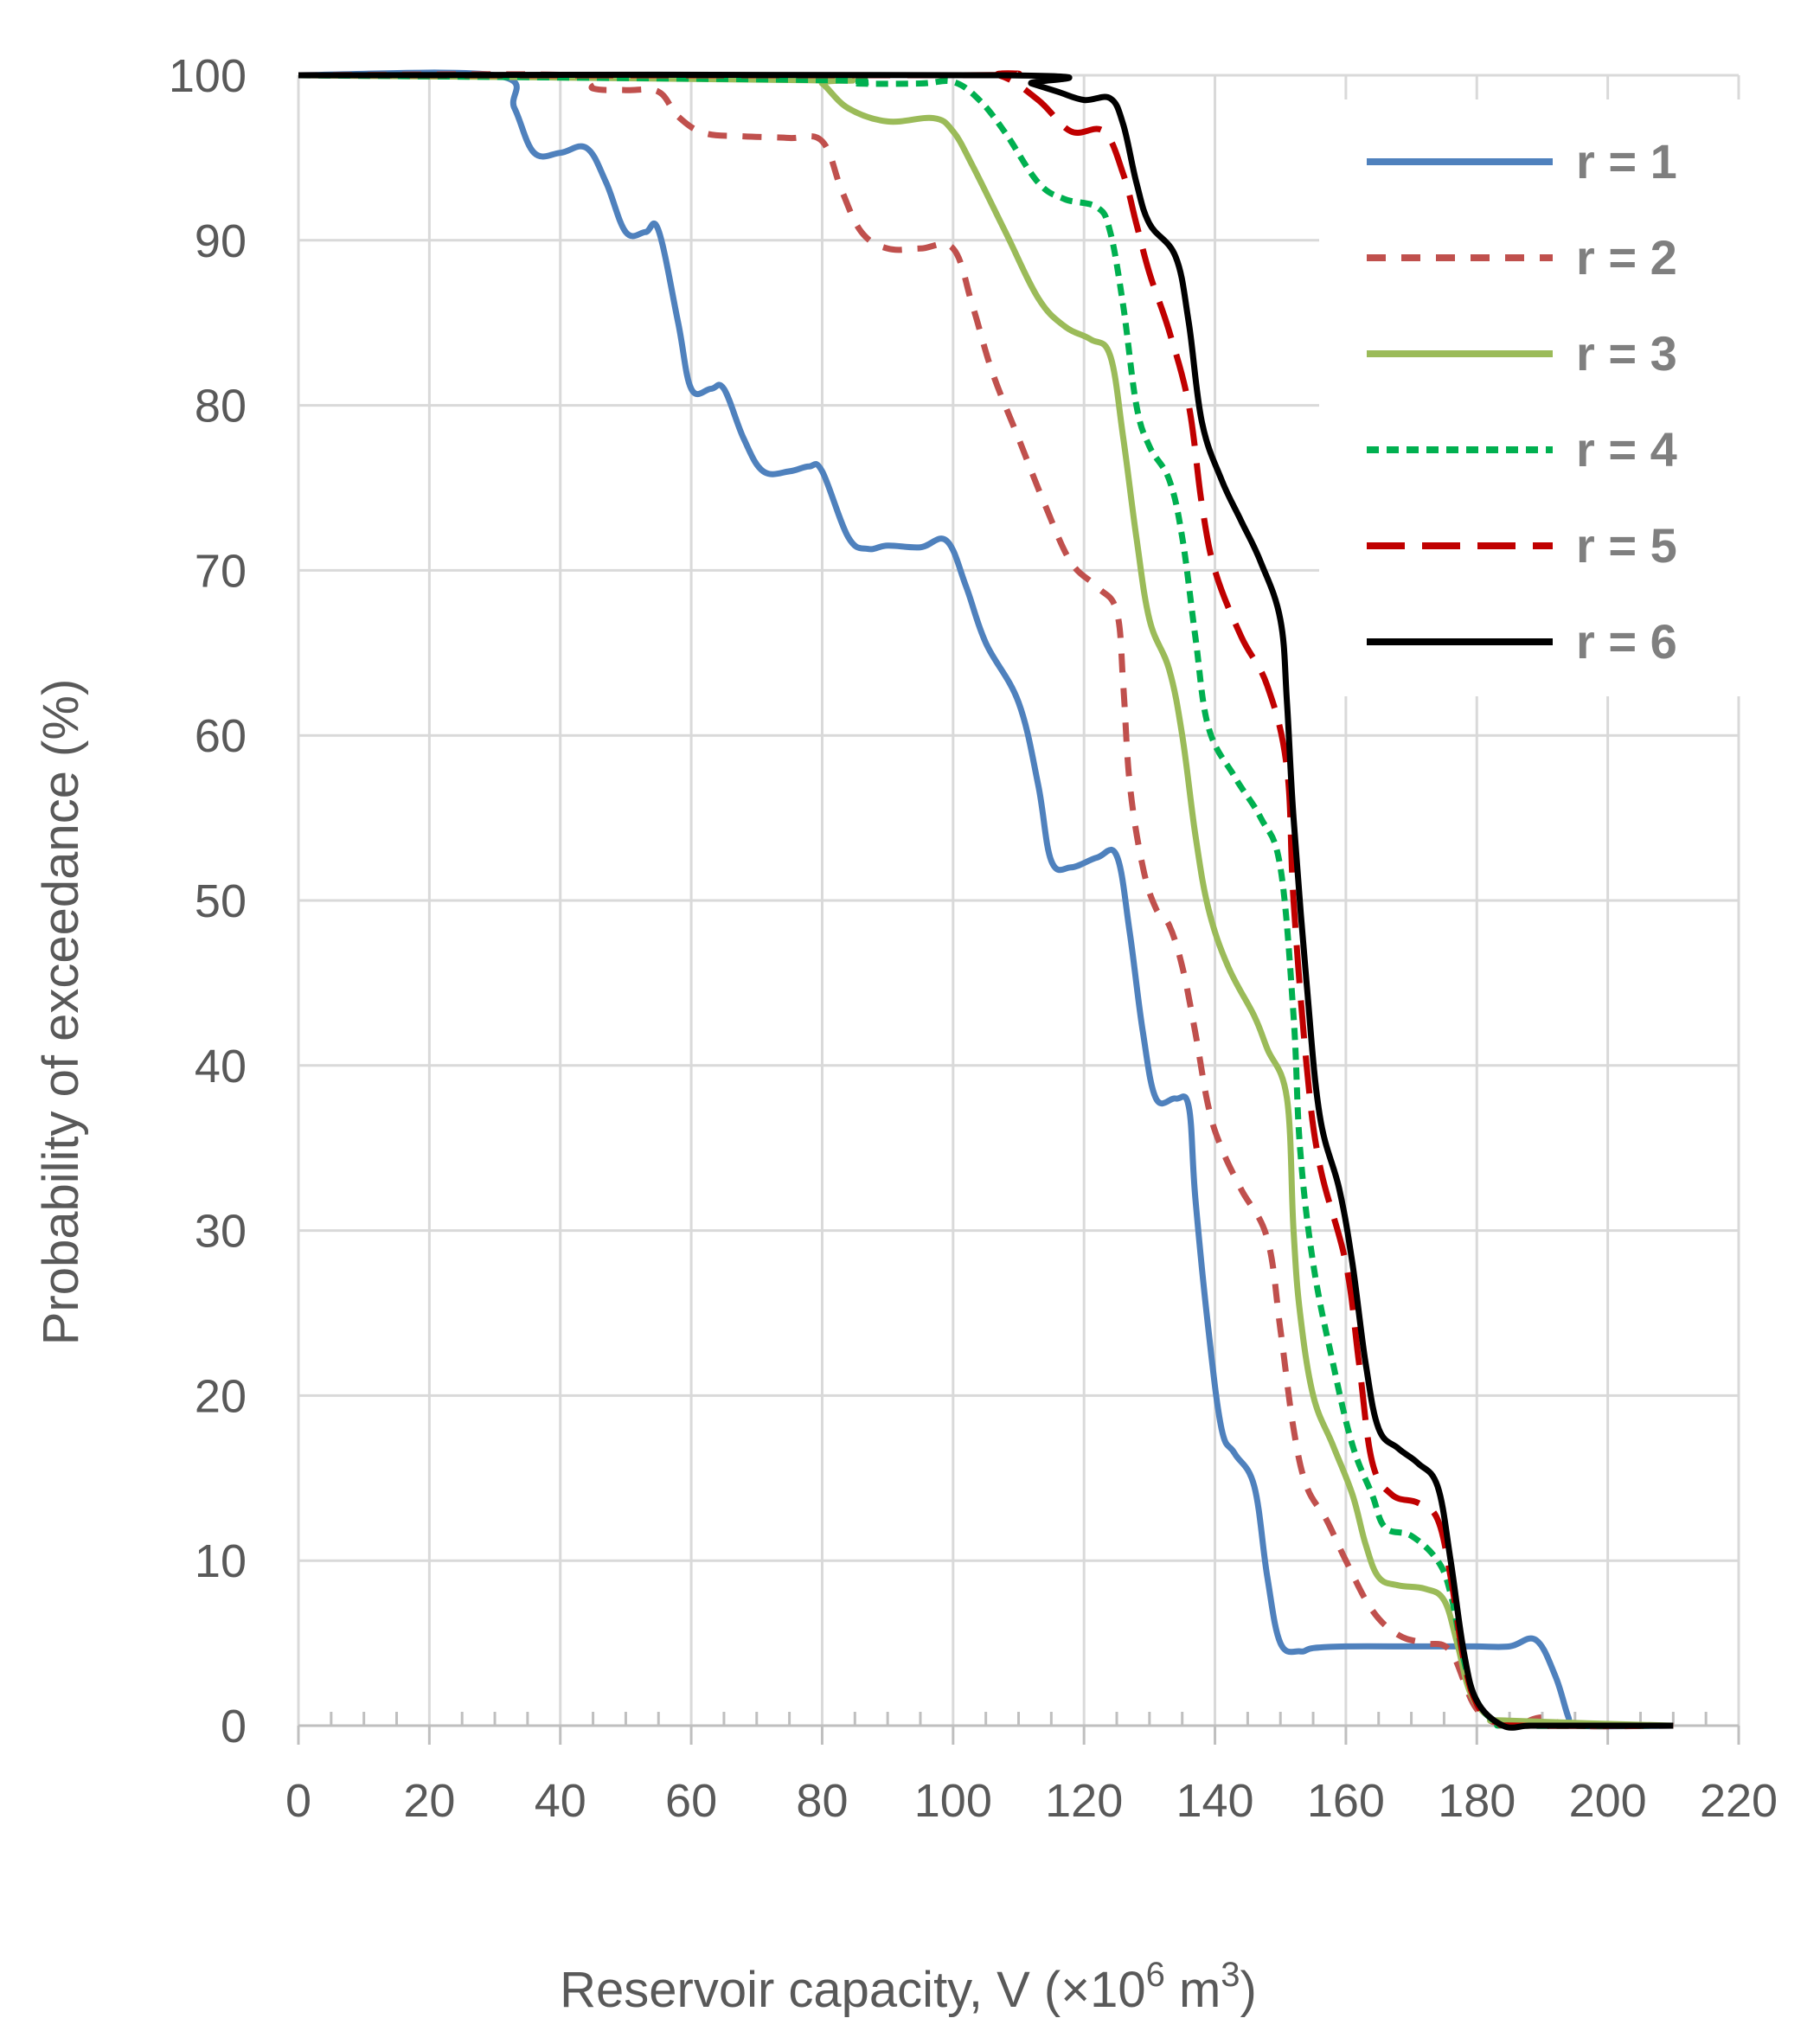 The height and width of the screenshot is (2031, 1820). Describe the element at coordinates (221, 571) in the screenshot. I see `y-tick-label: 70` at that location.